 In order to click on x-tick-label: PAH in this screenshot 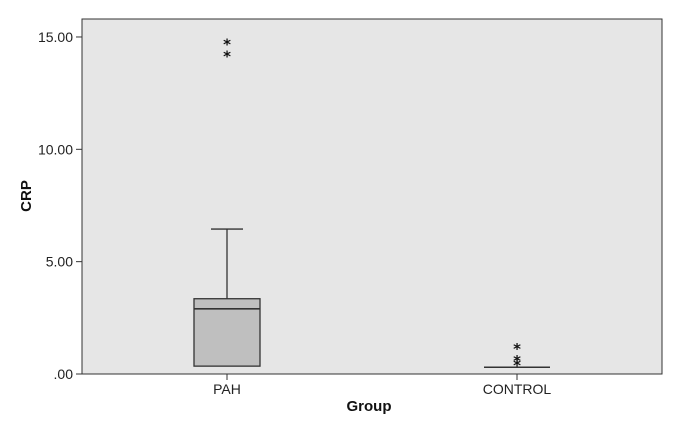, I will do `click(227, 389)`.